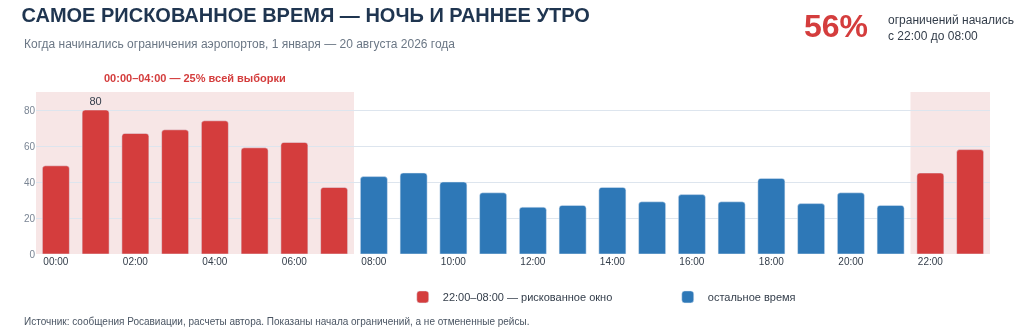 Image resolution: width=1024 pixels, height=333 pixels. Describe the element at coordinates (930, 261) in the screenshot. I see `x-tick-label: 22:00` at that location.